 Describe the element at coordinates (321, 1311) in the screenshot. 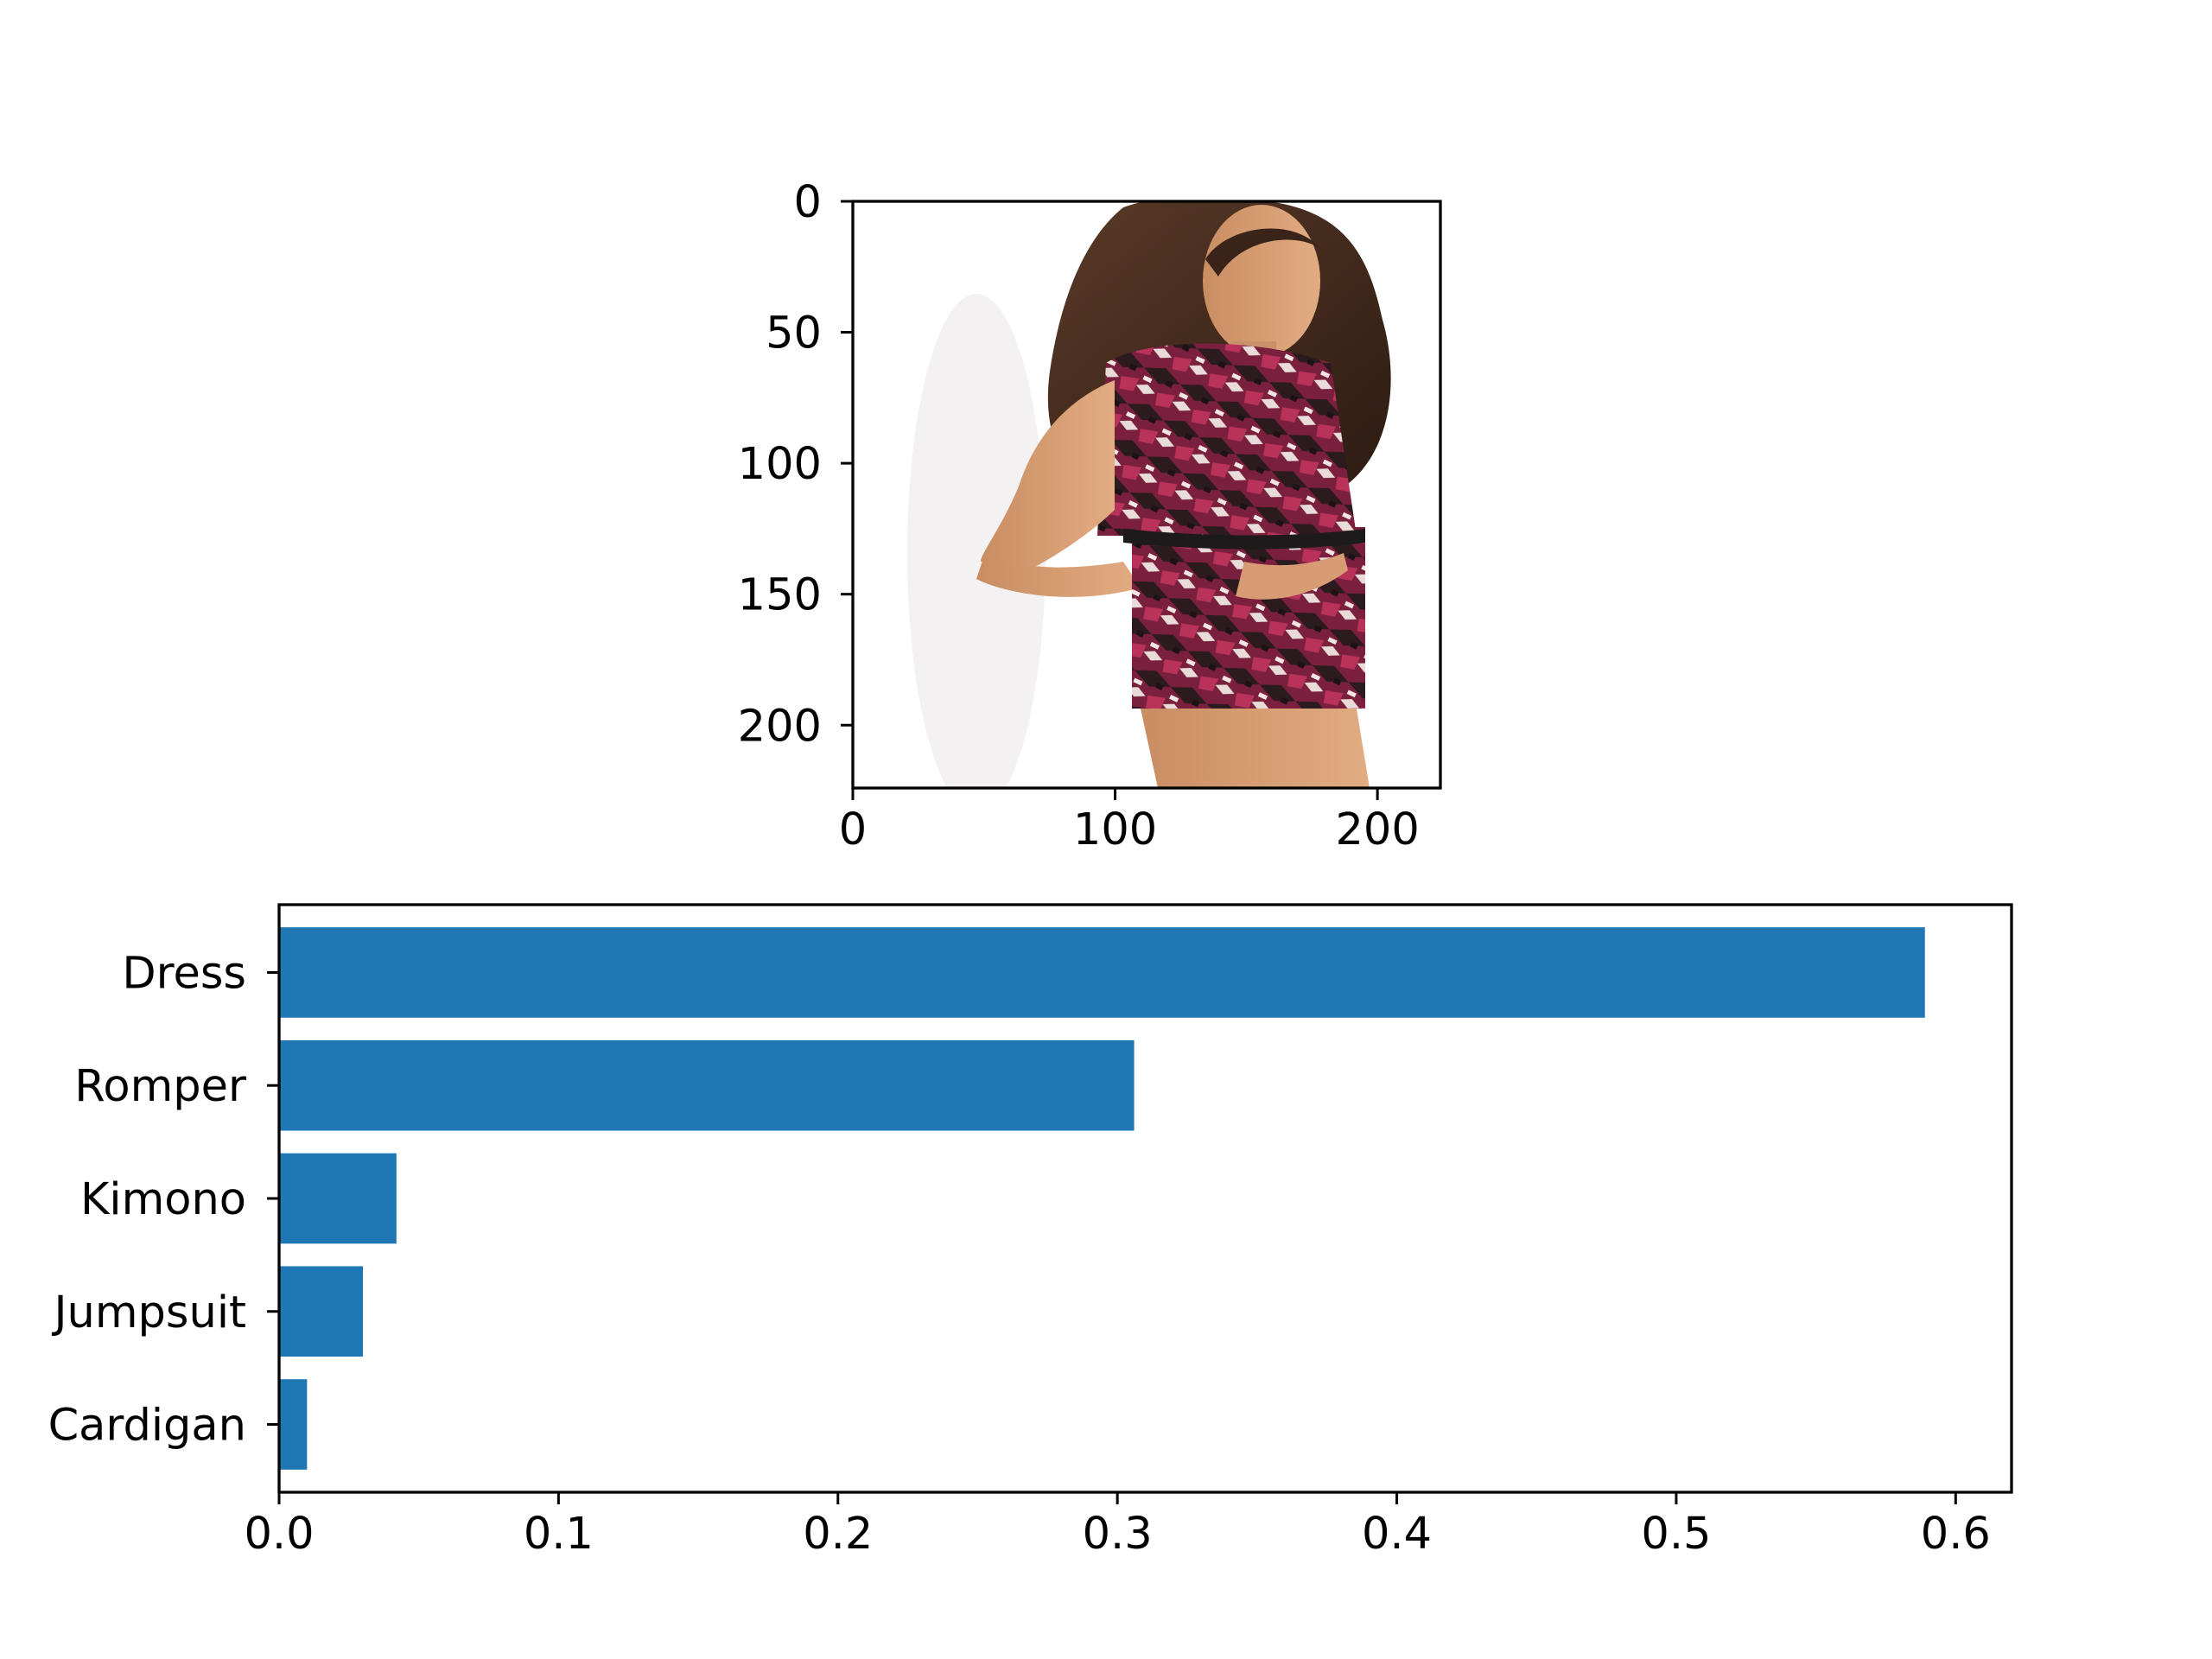

I see `bar-jumpsuit` at that location.